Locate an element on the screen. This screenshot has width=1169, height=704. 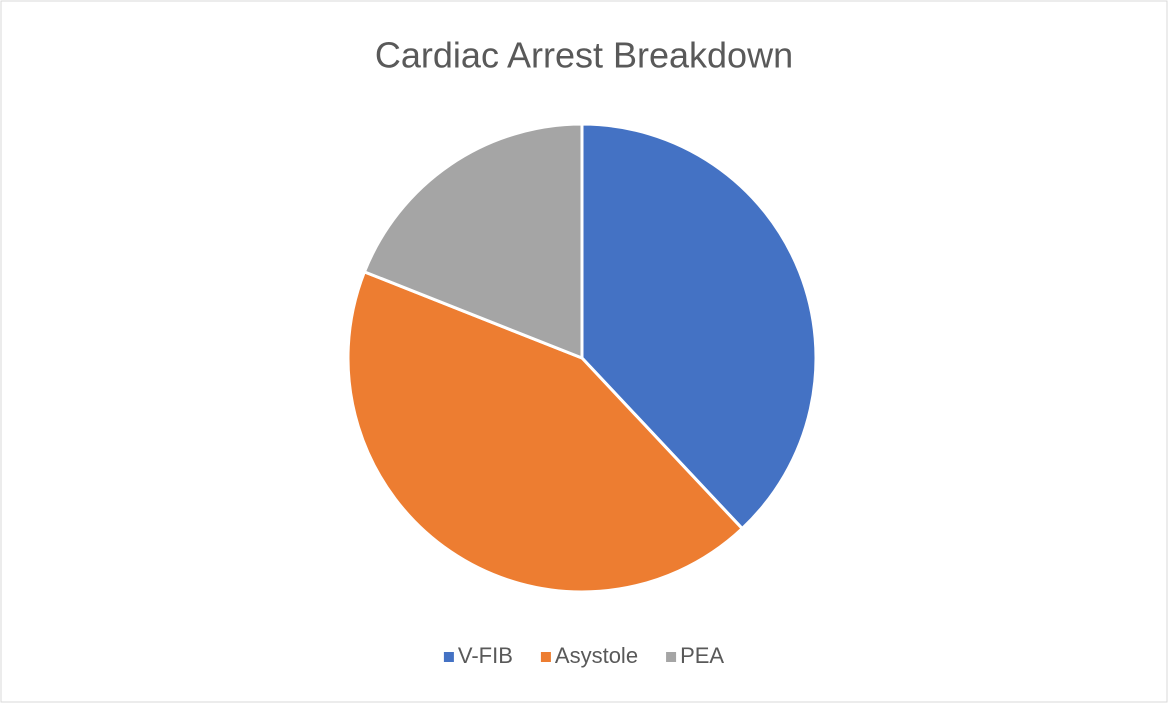
legend-label: V-FIB is located at coordinates (485, 655).